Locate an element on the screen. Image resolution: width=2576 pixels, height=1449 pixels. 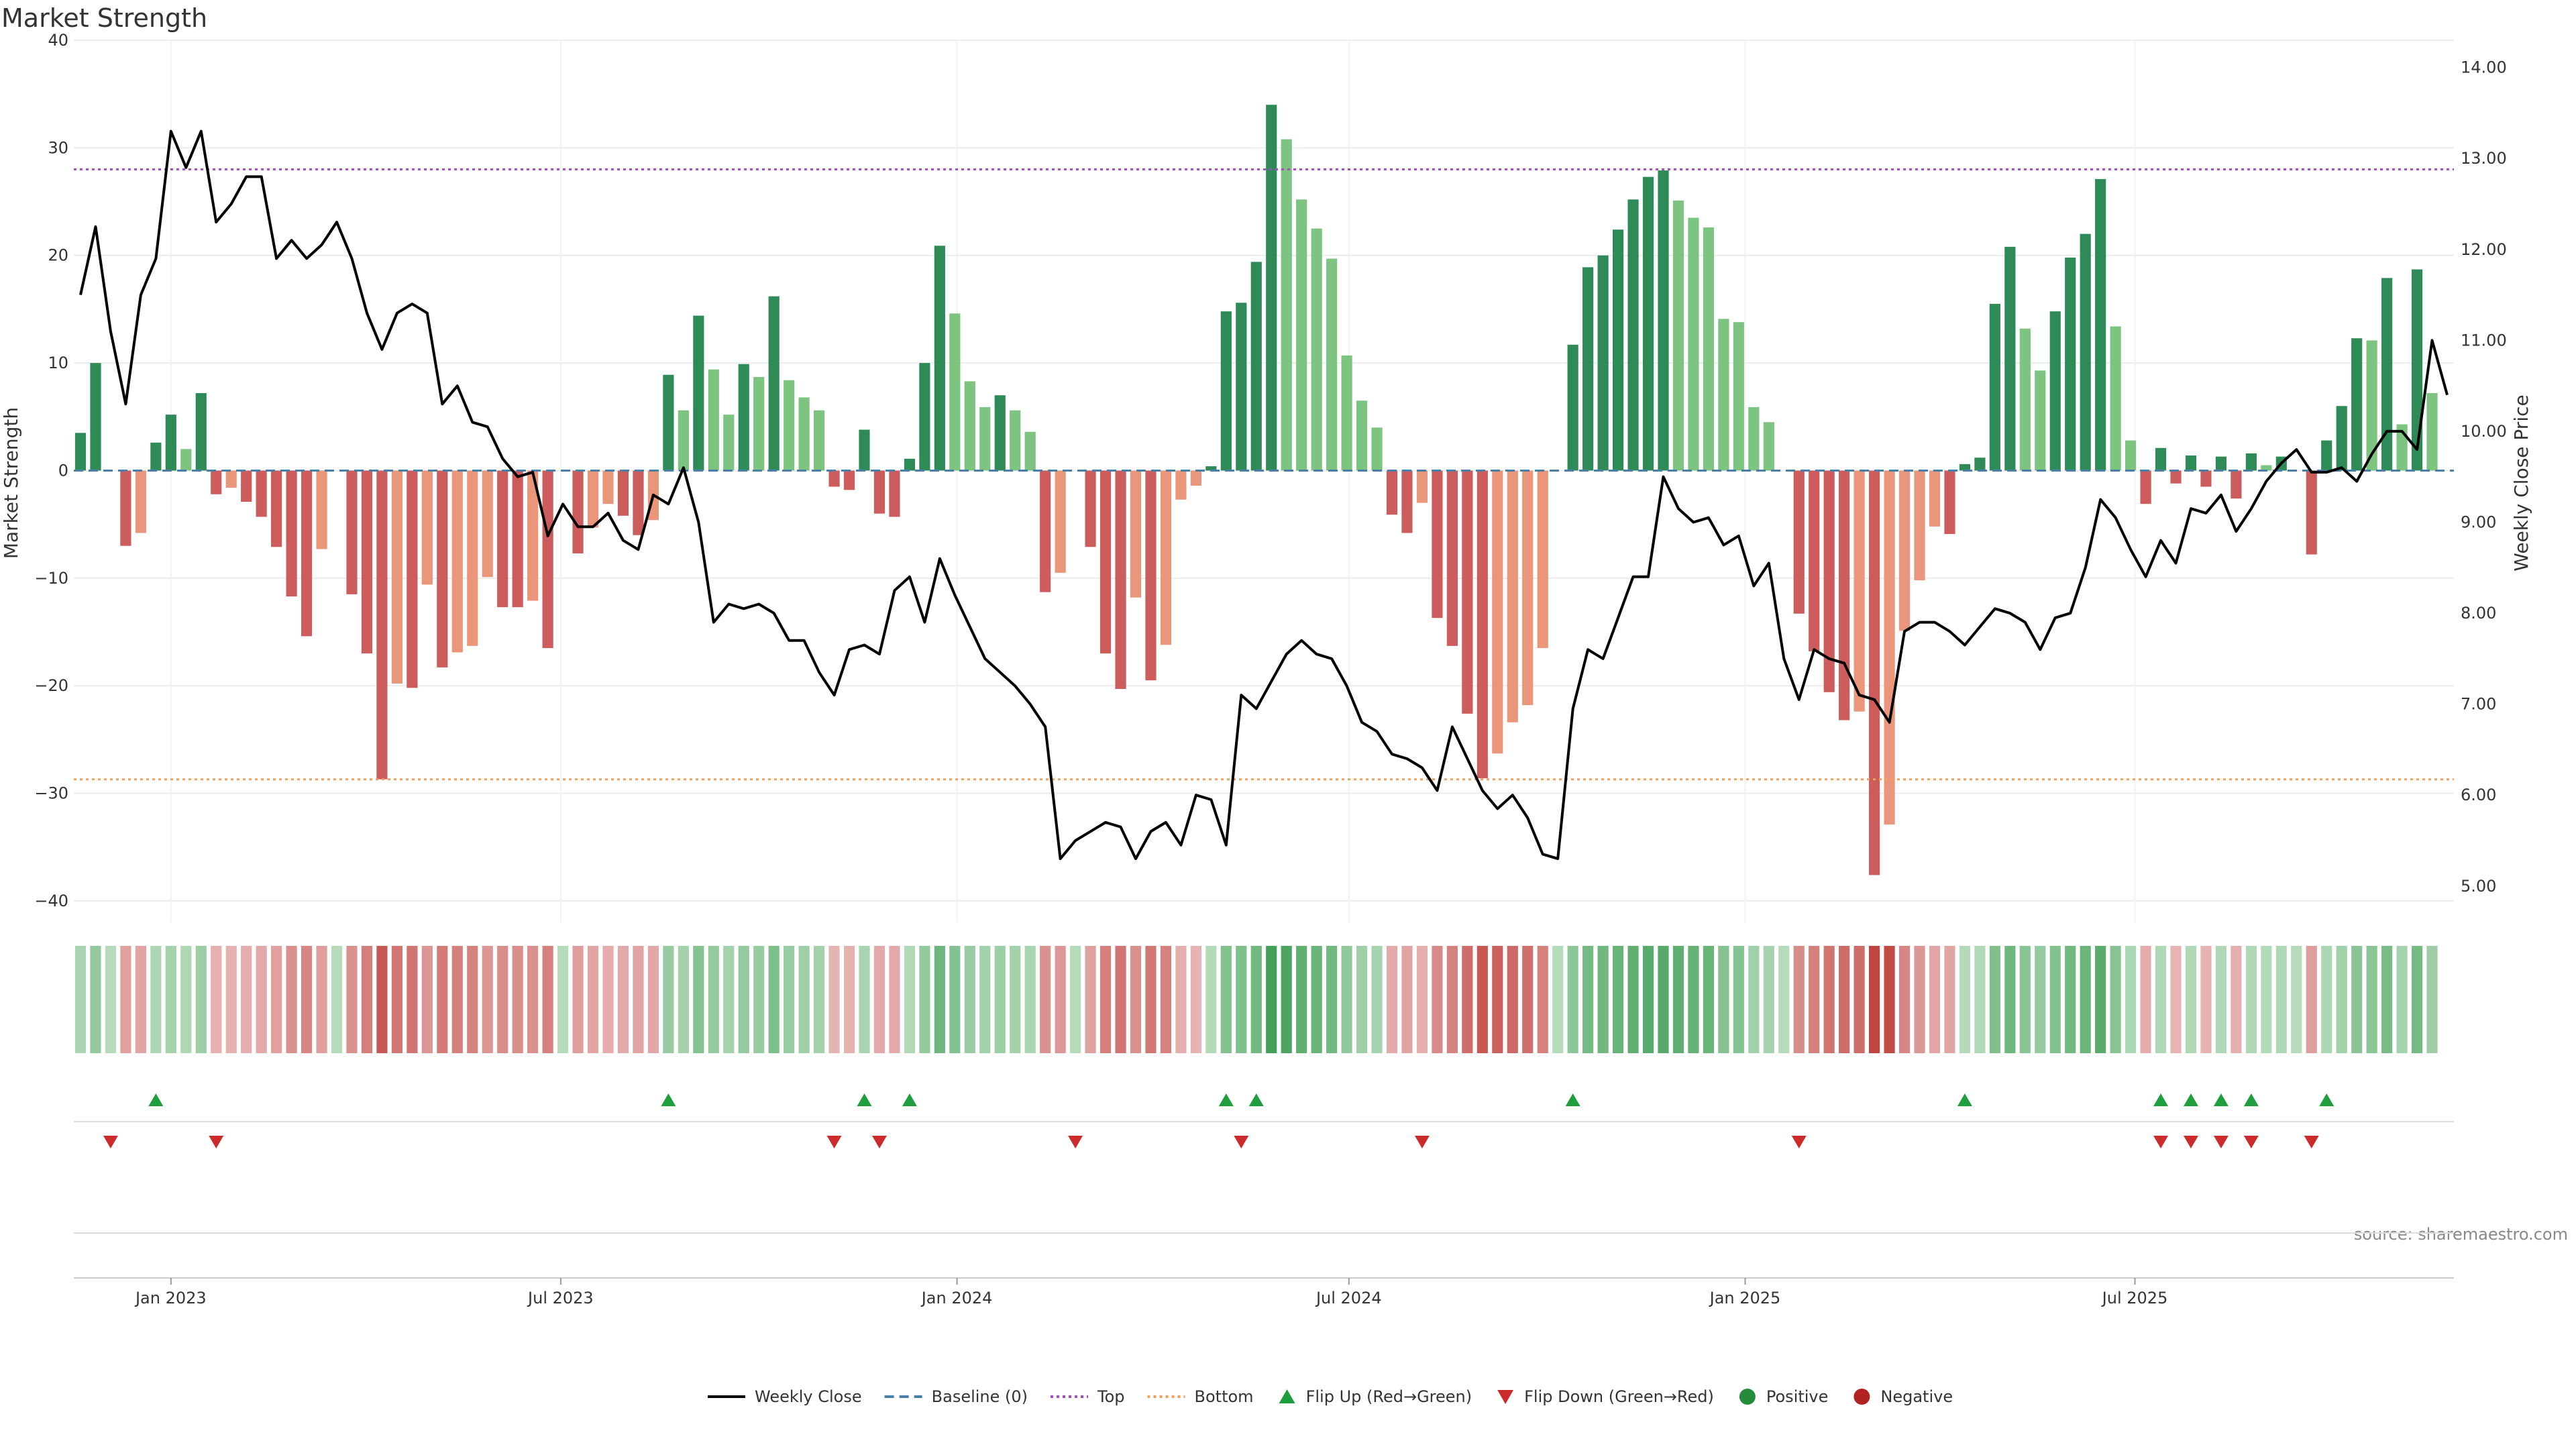
y2-axis-label: Weekly Close Price is located at coordinates (2521, 482).